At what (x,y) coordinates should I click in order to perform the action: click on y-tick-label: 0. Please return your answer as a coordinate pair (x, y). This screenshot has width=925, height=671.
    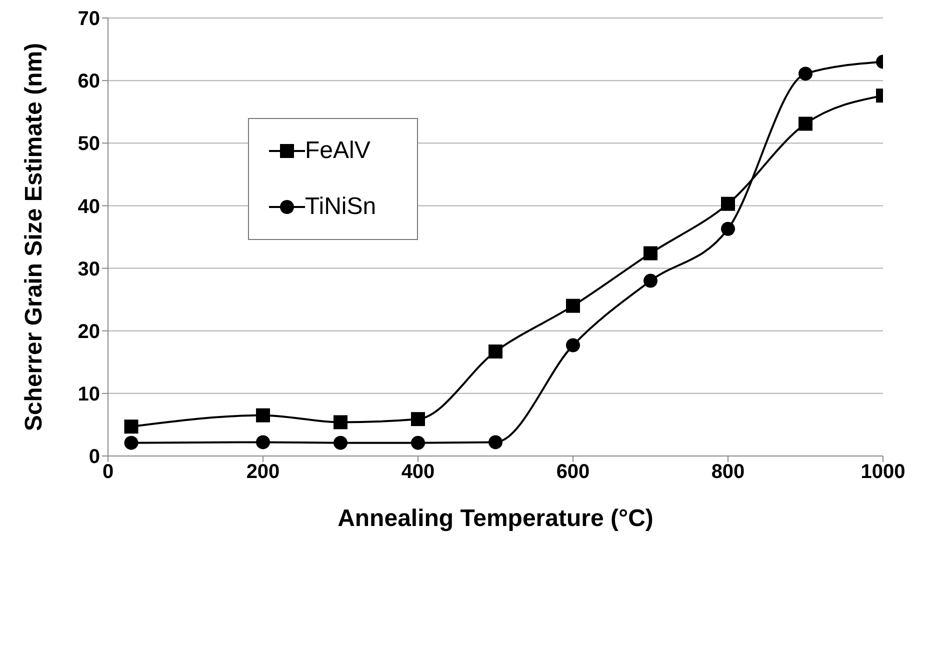
    Looking at the image, I should click on (94, 457).